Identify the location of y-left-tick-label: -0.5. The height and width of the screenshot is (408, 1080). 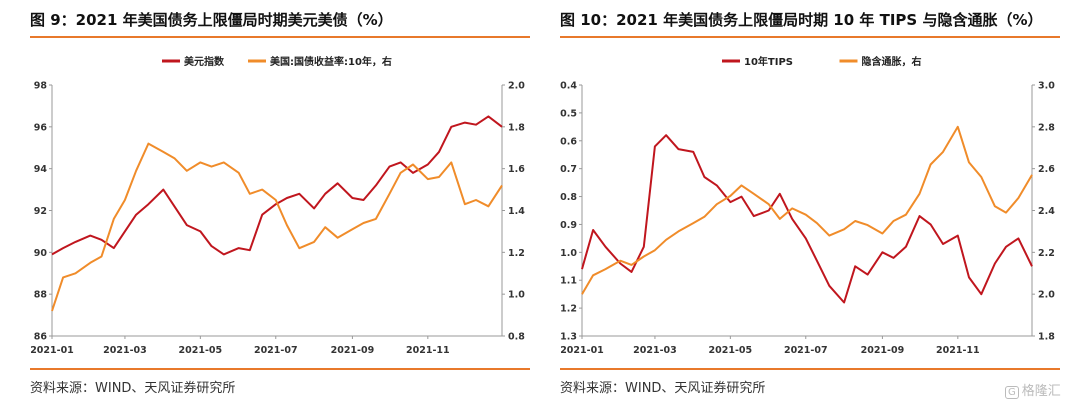
(568, 113).